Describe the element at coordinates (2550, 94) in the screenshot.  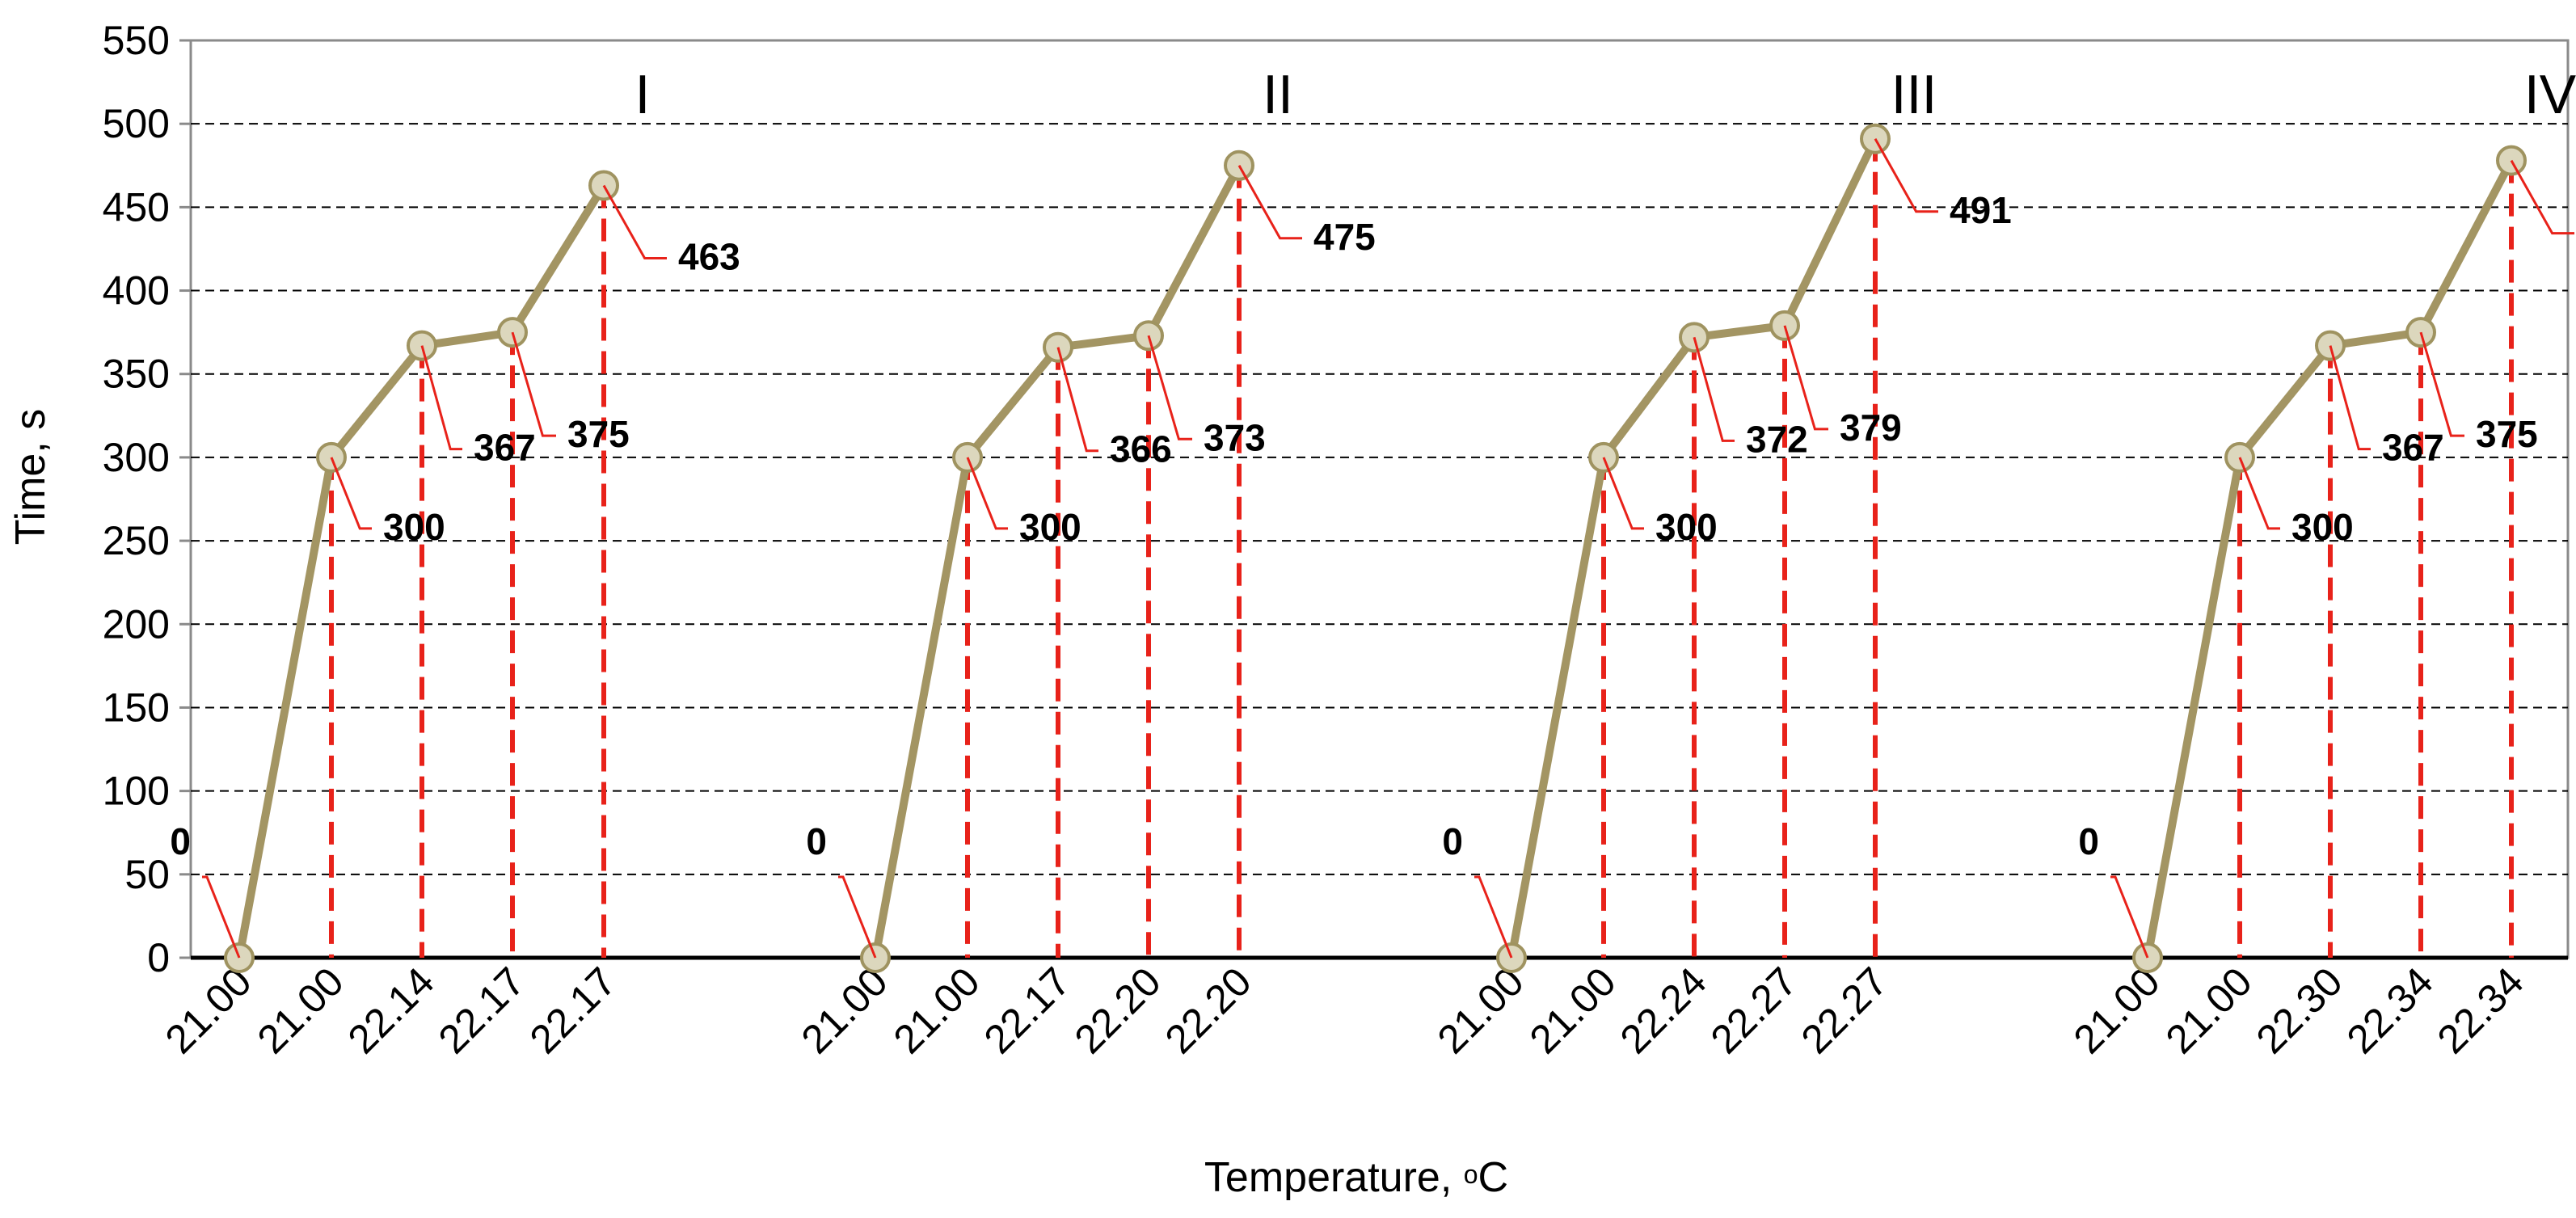
I see `group-label: IV` at that location.